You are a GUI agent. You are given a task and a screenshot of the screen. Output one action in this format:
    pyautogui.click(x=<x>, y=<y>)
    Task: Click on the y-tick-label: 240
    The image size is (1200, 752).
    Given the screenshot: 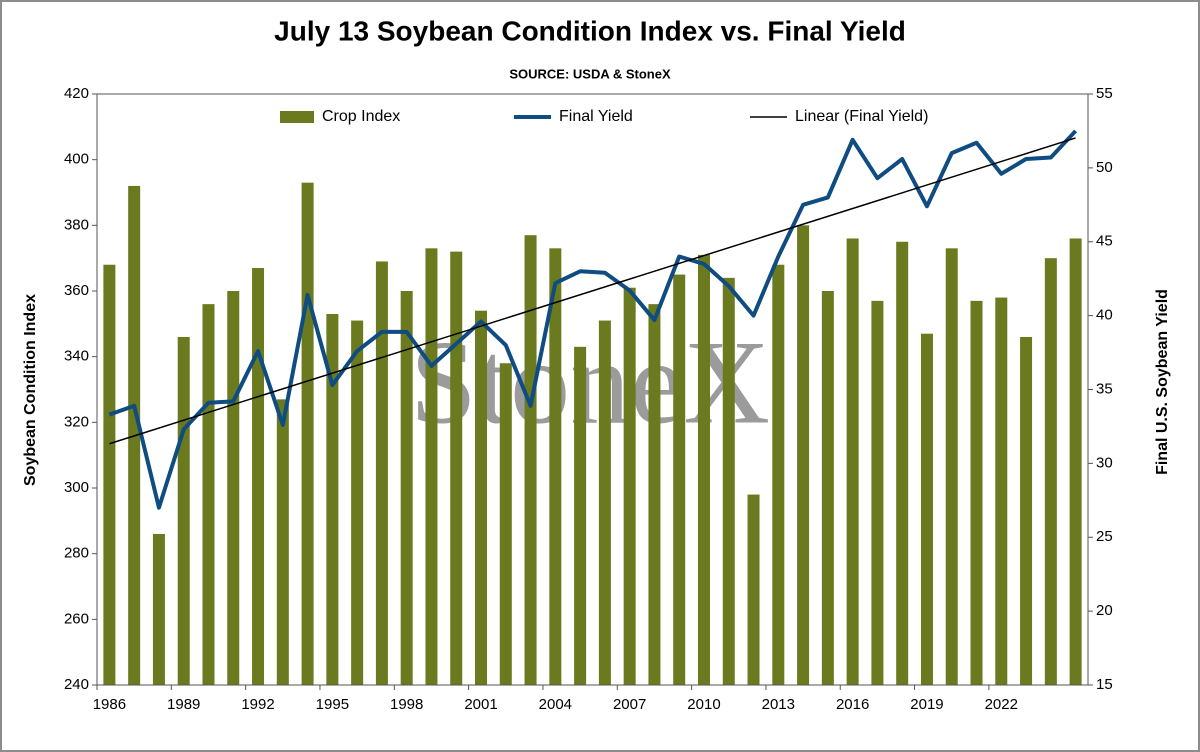 What is the action you would take?
    pyautogui.click(x=76, y=684)
    